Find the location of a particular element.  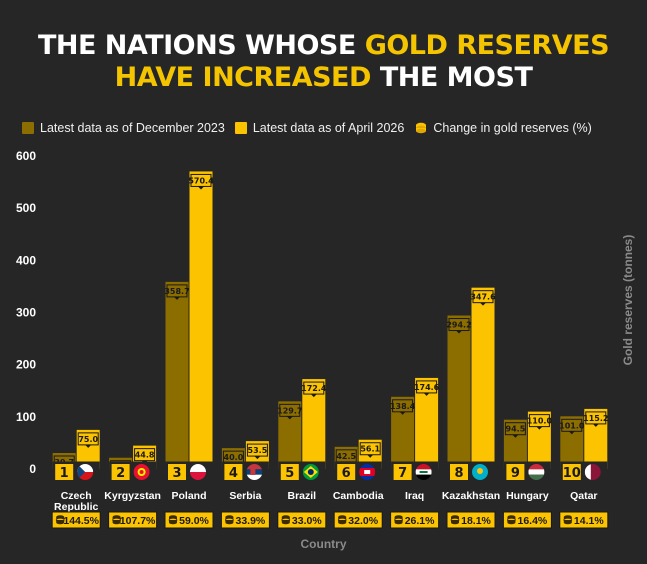

rank-number: 2 is located at coordinates (120, 473).